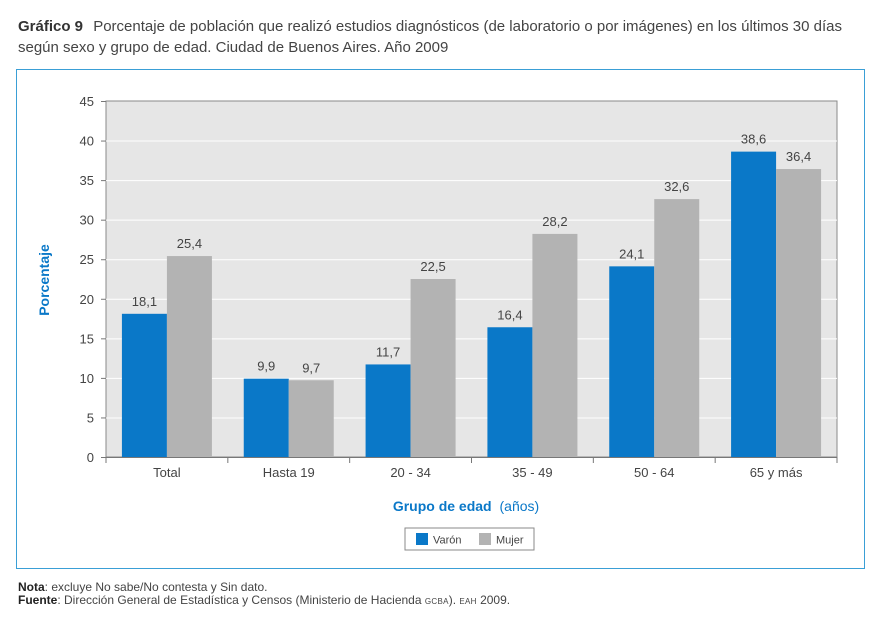  What do you see at coordinates (632, 361) in the screenshot?
I see `bar-varón-4` at bounding box center [632, 361].